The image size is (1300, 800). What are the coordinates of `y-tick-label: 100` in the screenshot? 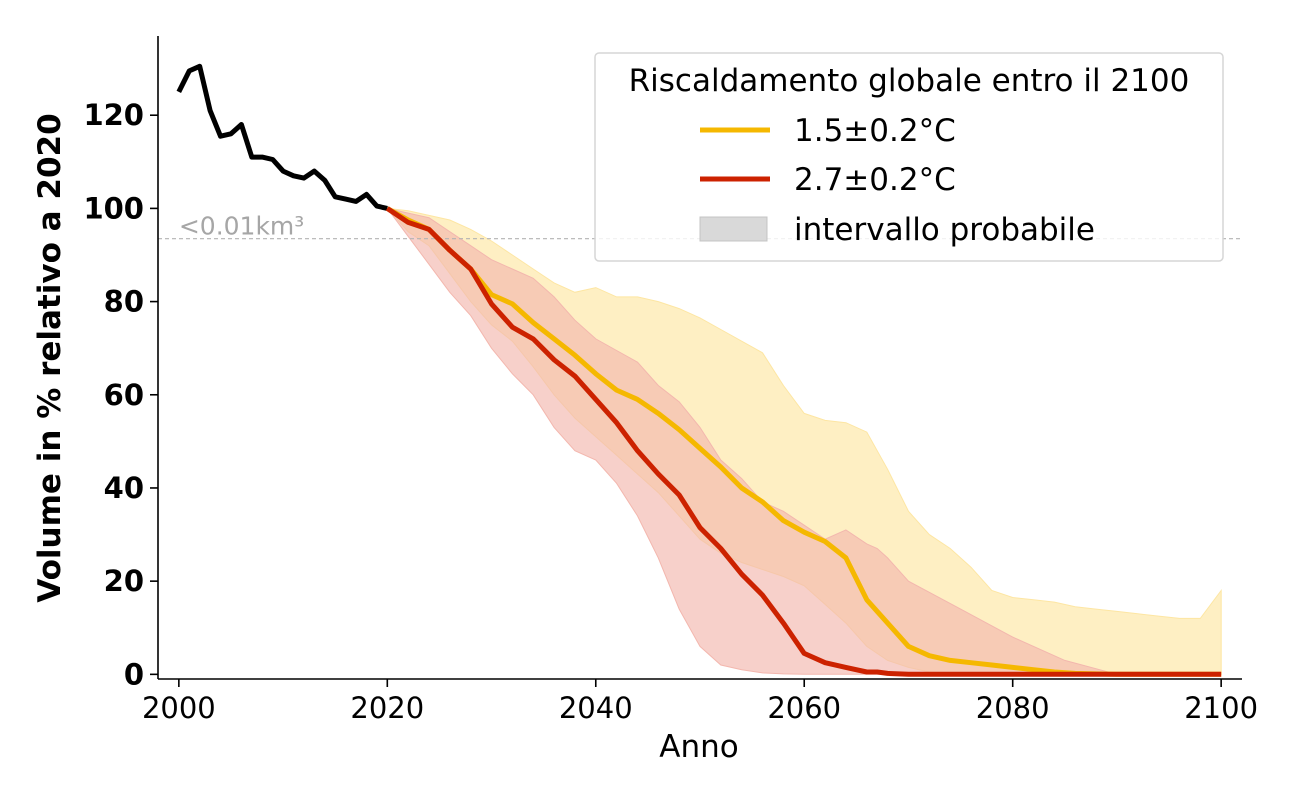 It's located at (113, 208).